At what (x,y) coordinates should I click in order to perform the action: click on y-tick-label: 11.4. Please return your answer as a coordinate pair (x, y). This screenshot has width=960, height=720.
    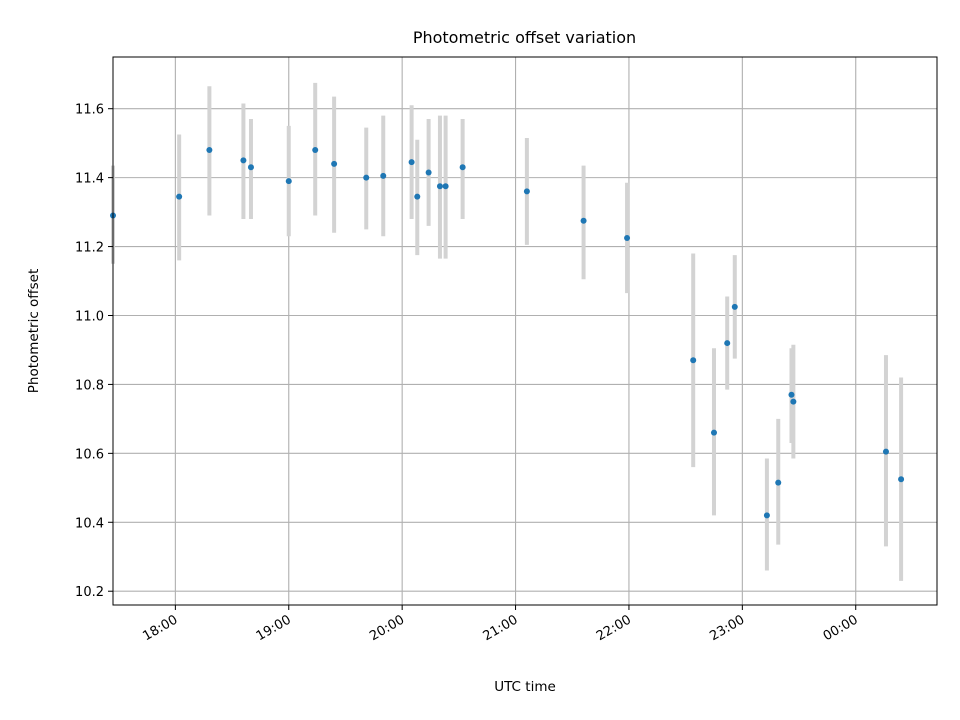
    Looking at the image, I should click on (89, 179).